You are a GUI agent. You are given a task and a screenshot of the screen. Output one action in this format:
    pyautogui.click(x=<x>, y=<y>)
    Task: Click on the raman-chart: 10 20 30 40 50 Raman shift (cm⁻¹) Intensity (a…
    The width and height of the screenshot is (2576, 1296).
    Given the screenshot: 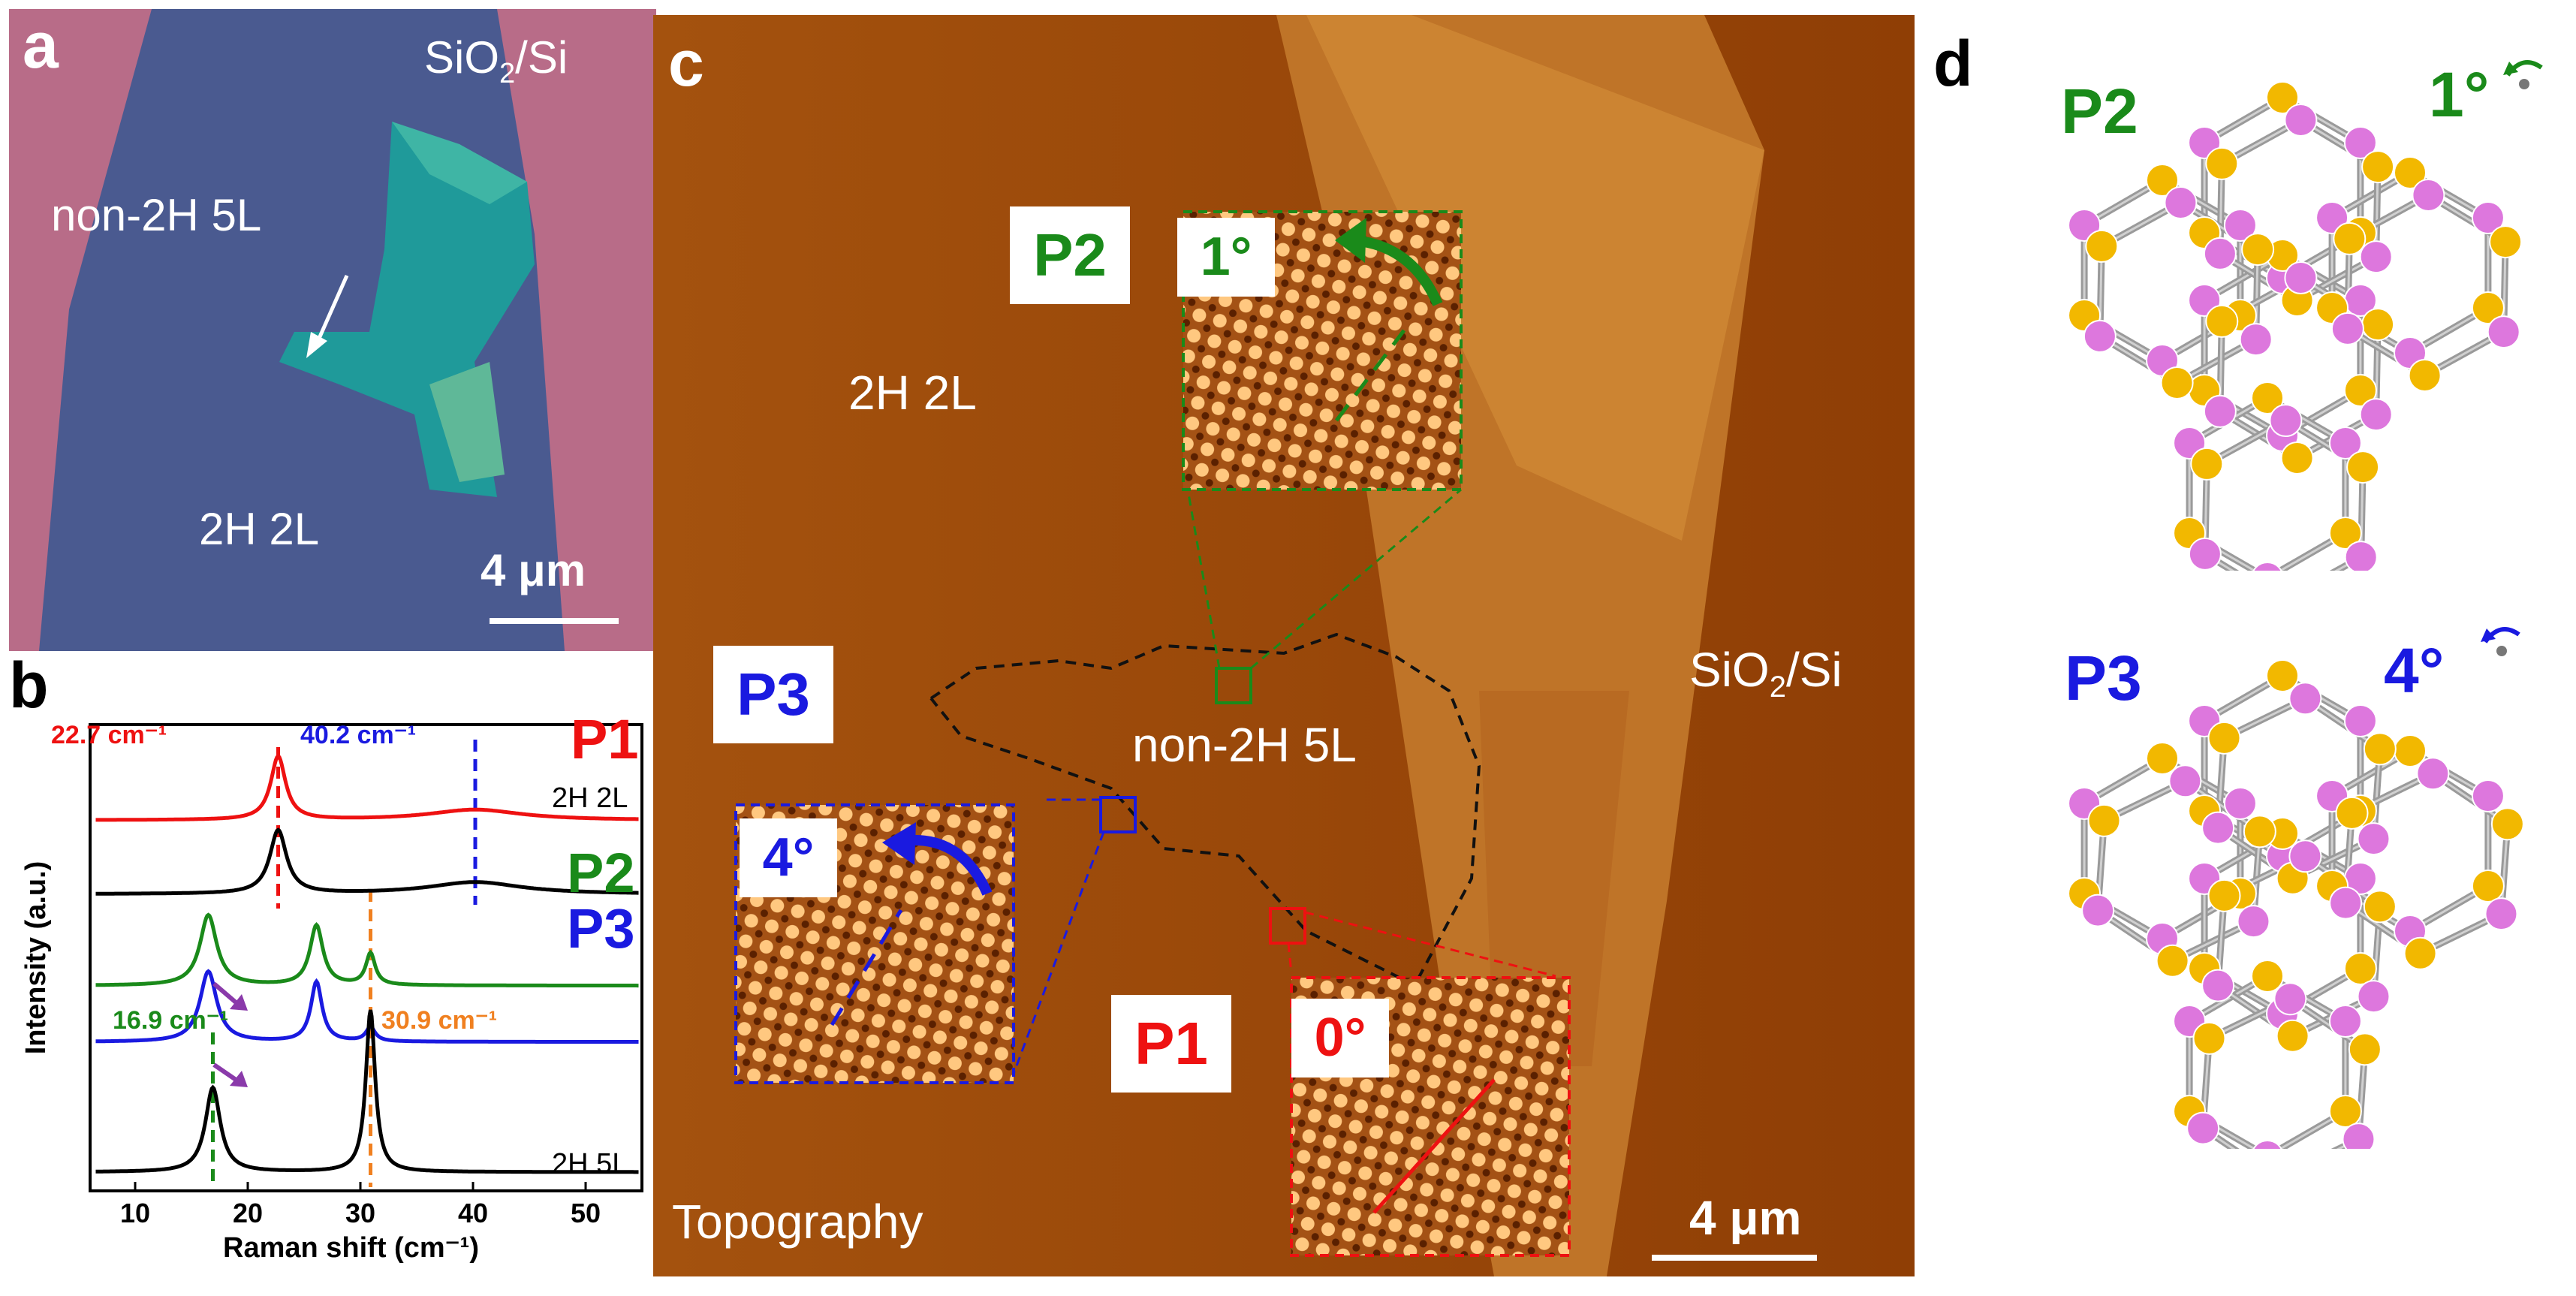 What is the action you would take?
    pyautogui.click(x=326, y=972)
    